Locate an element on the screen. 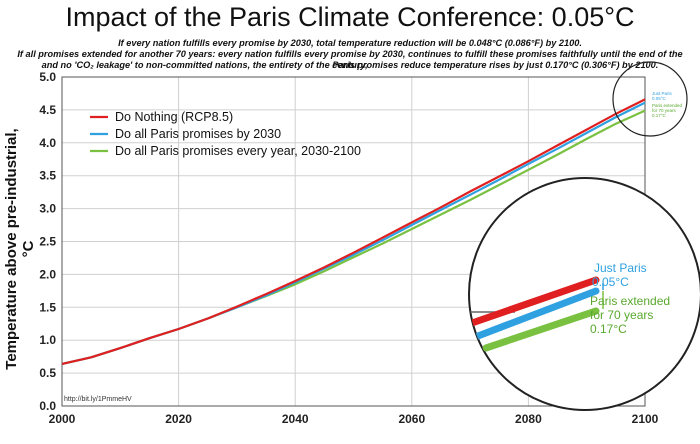 Image resolution: width=700 pixels, height=444 pixels. y-axis-ticks: 0.0 0.5 1.0 1.5 2.0 2.5 3.0 3.5 4.0 4.5 5.0 is located at coordinates (47, 241).